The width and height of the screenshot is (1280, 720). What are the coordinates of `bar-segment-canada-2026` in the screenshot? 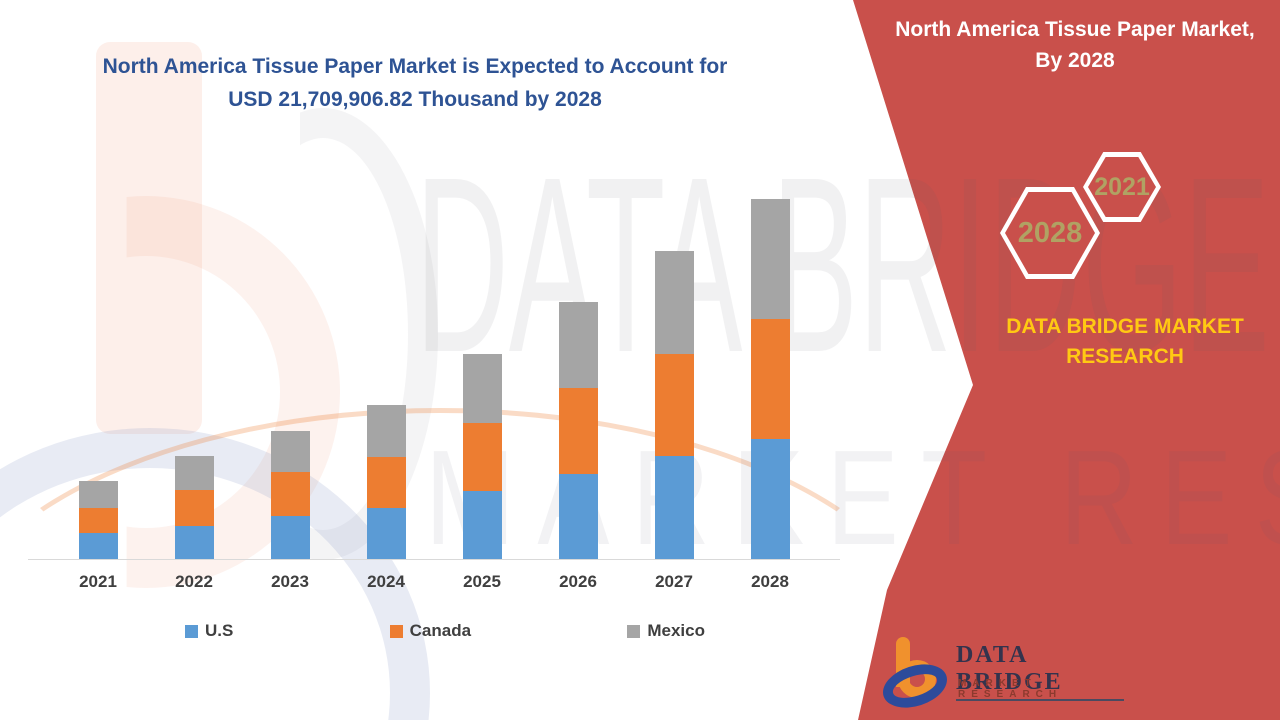 It's located at (578, 431).